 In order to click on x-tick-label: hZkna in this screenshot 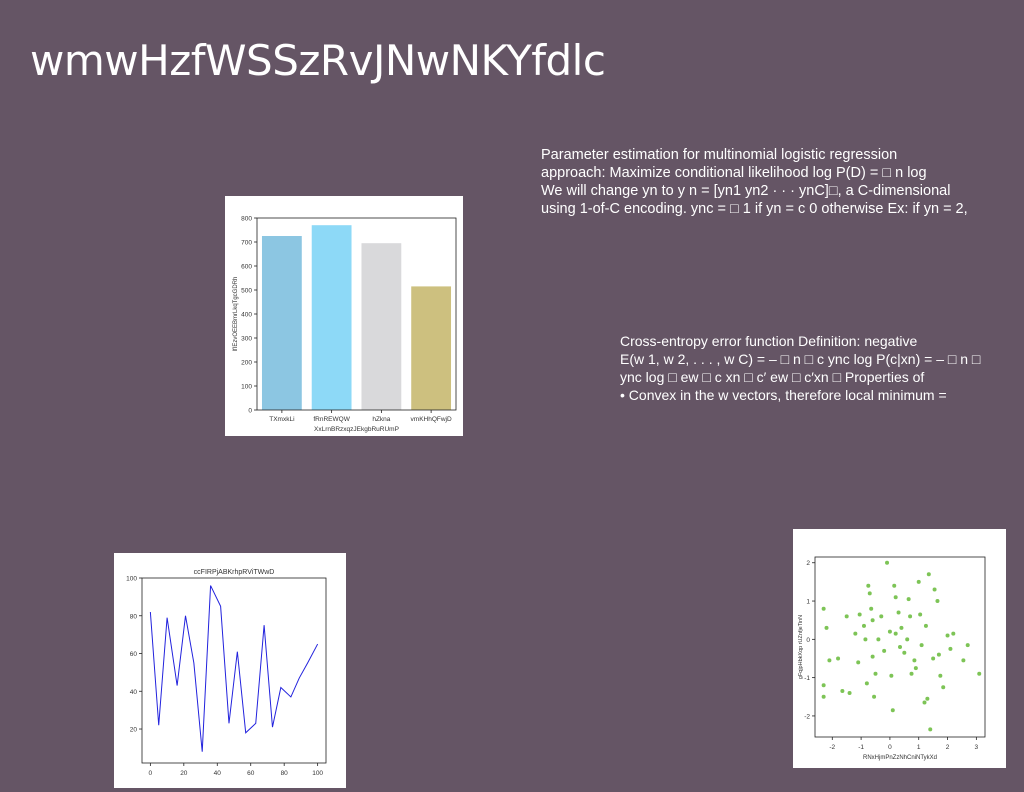, I will do `click(381, 419)`.